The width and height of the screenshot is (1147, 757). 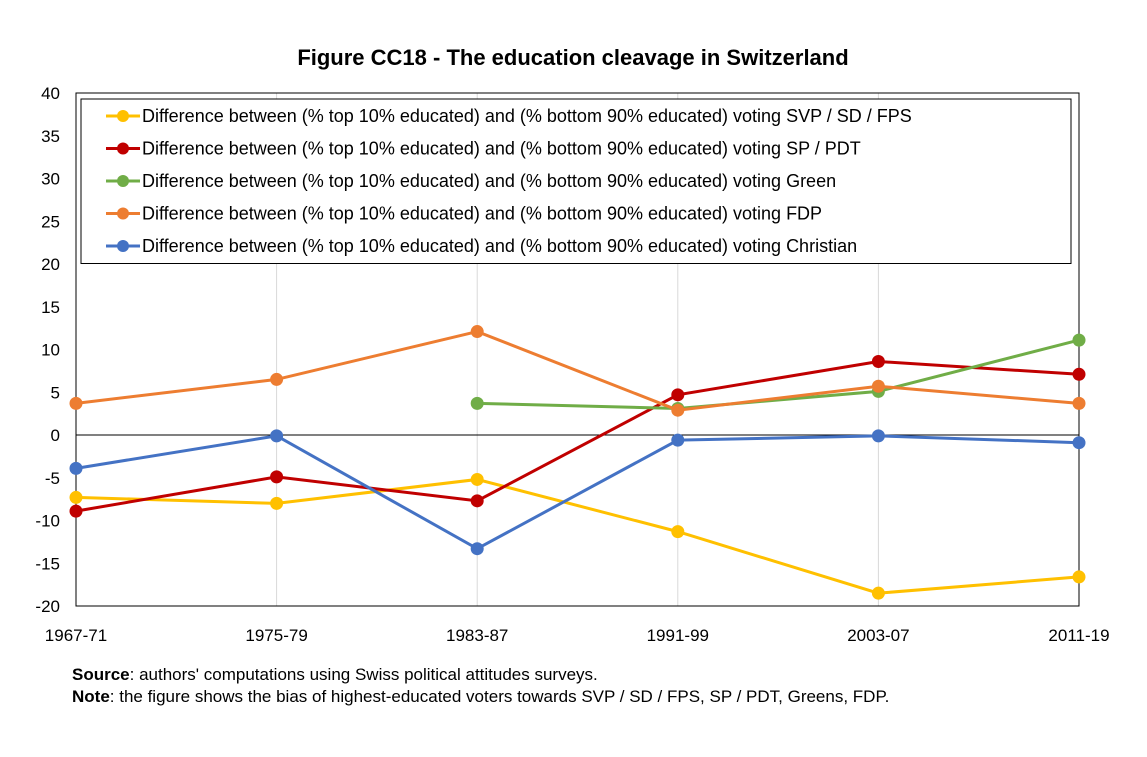 I want to click on x-tick-label: 1967-71, so click(x=76, y=635).